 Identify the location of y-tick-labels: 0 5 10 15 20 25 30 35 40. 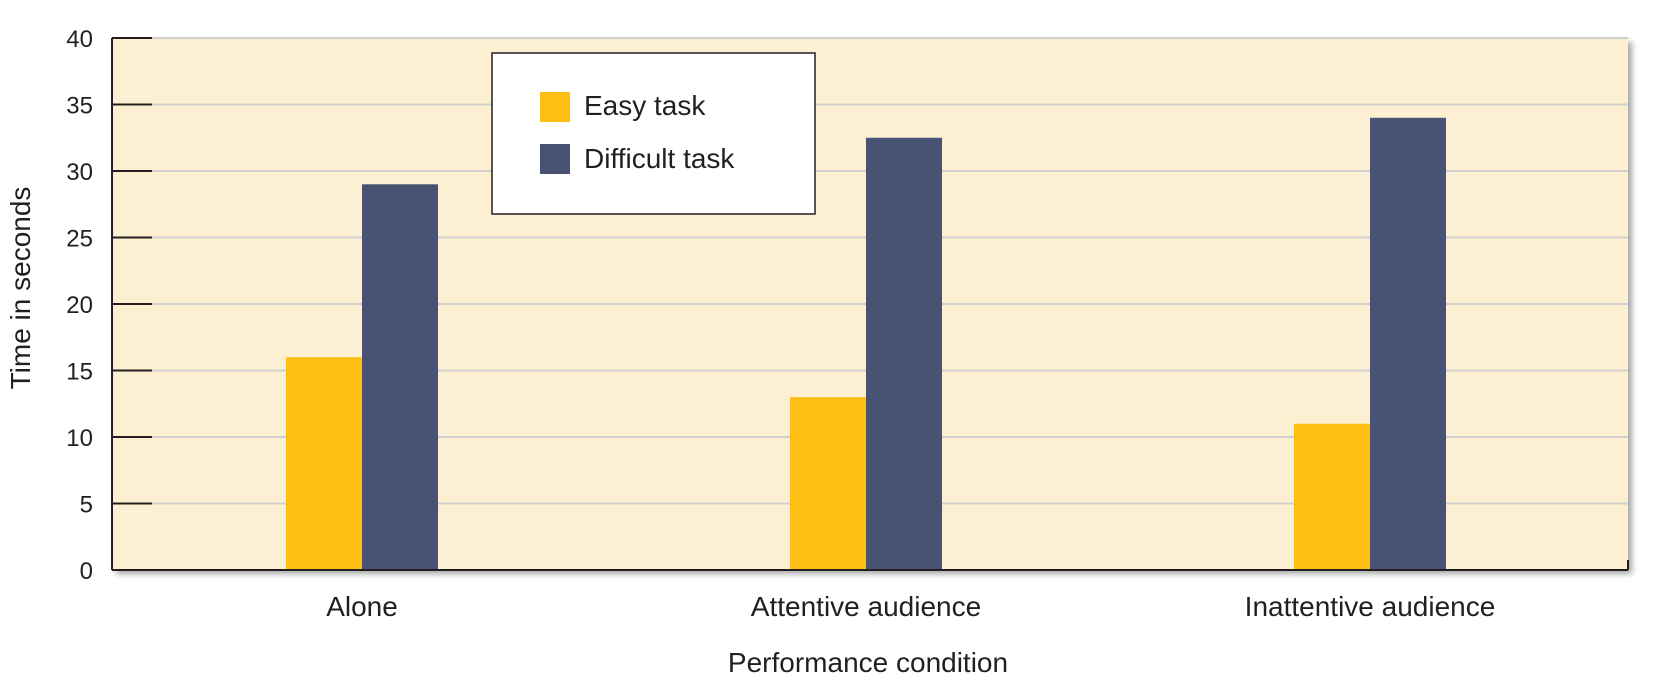
(79, 305).